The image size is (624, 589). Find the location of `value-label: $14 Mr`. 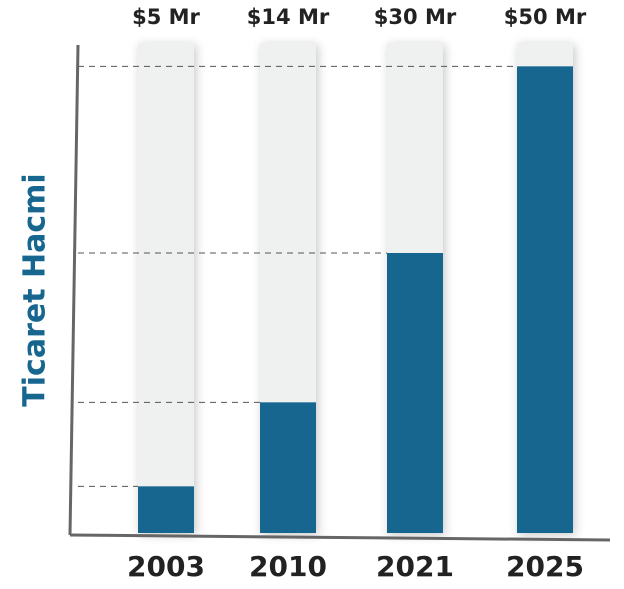

value-label: $14 Mr is located at coordinates (288, 17).